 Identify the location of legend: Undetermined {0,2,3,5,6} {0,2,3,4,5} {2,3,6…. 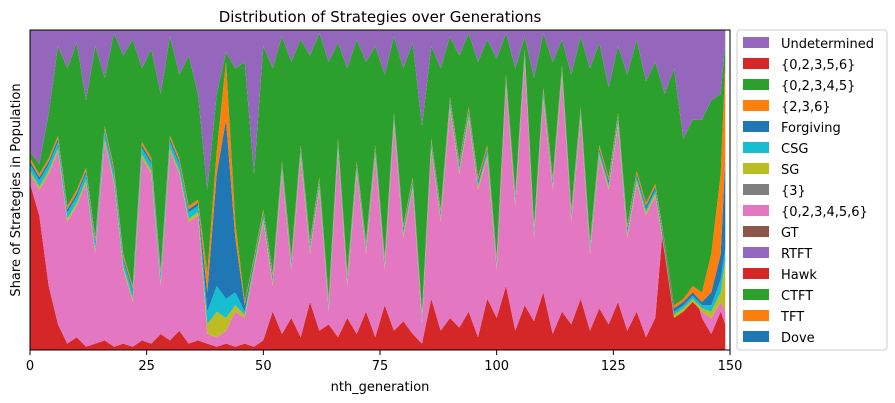
(812, 190).